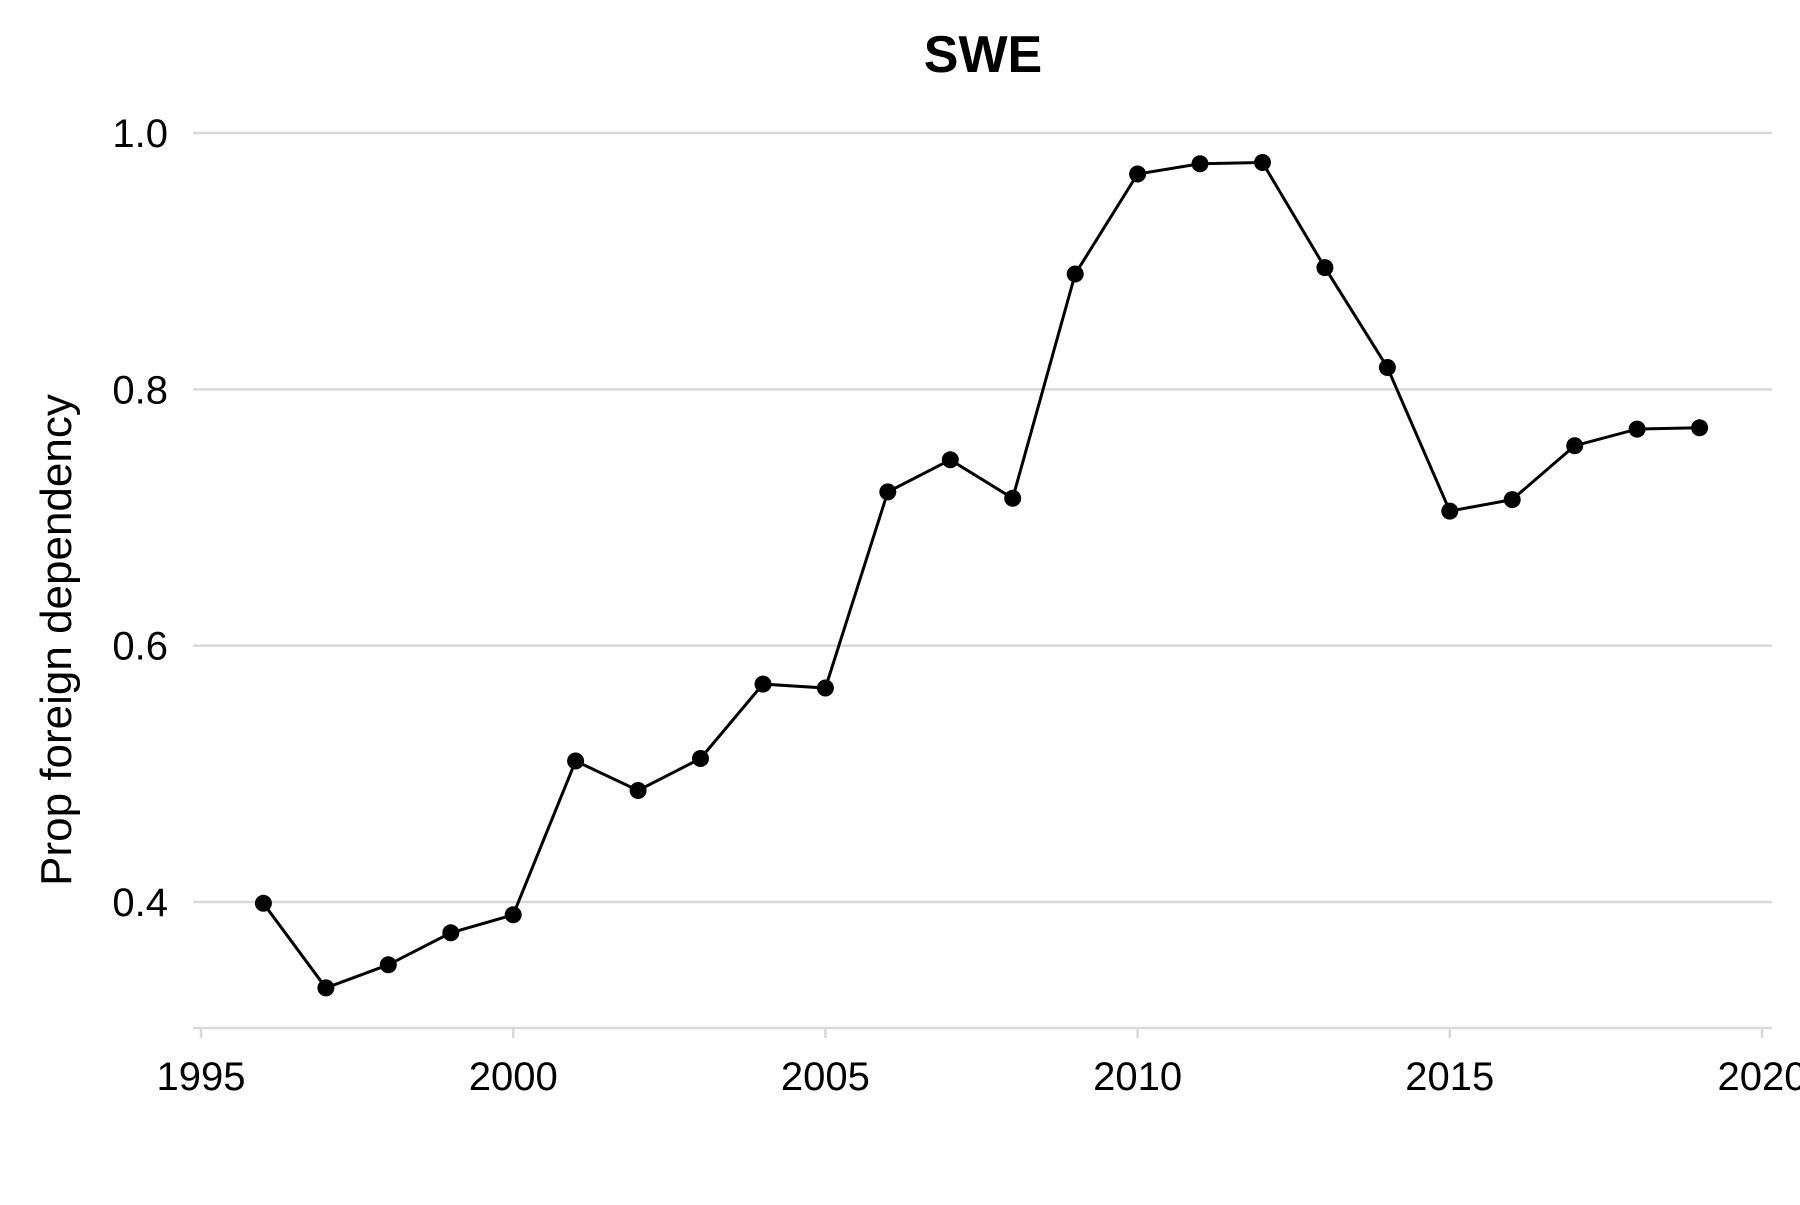 This screenshot has height=1205, width=1800. What do you see at coordinates (983, 55) in the screenshot?
I see `chart-title: SWE` at bounding box center [983, 55].